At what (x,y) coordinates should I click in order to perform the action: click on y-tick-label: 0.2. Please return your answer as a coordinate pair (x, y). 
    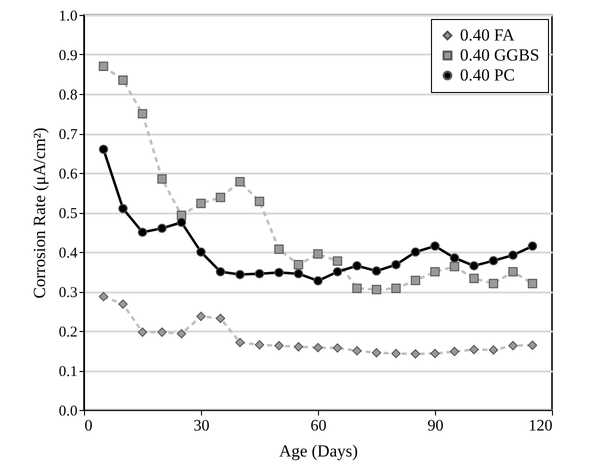
    Looking at the image, I should click on (68, 332).